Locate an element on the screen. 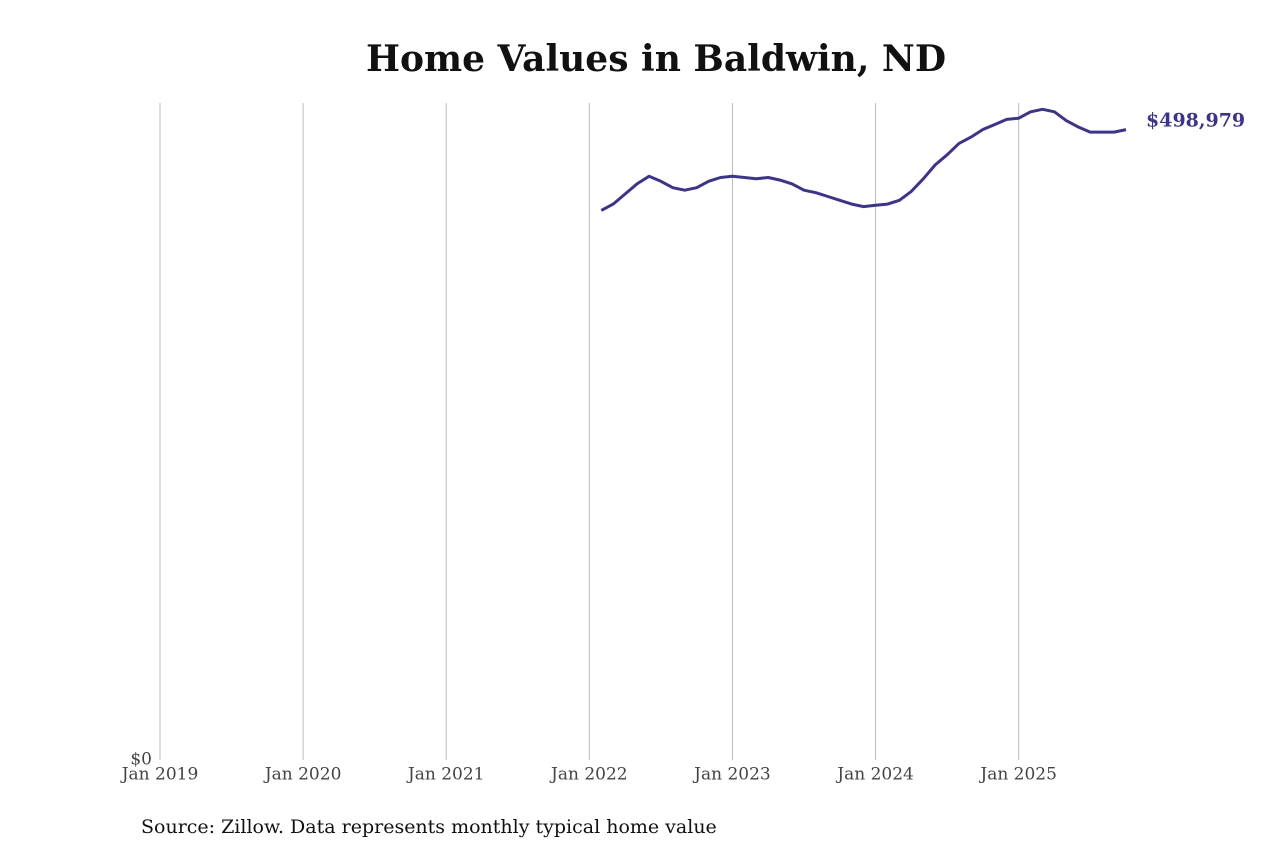  x-tick-label: Jan 2025 is located at coordinates (1017, 775).